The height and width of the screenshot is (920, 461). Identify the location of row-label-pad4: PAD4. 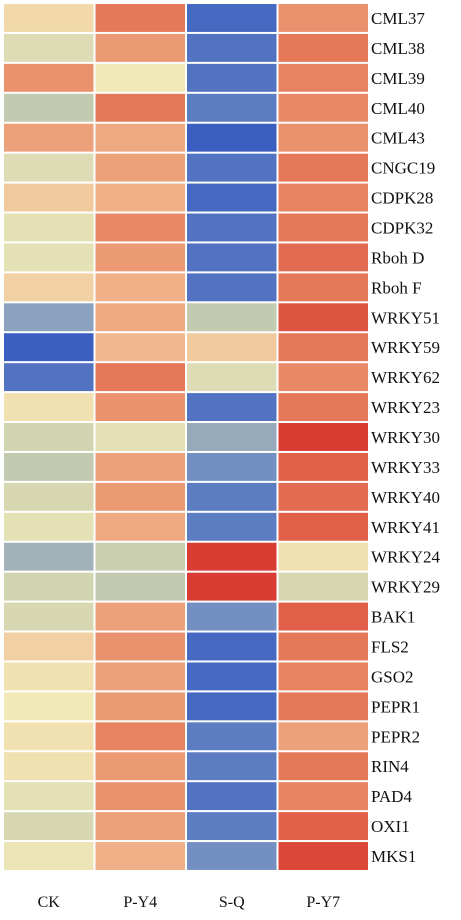
(391, 796).